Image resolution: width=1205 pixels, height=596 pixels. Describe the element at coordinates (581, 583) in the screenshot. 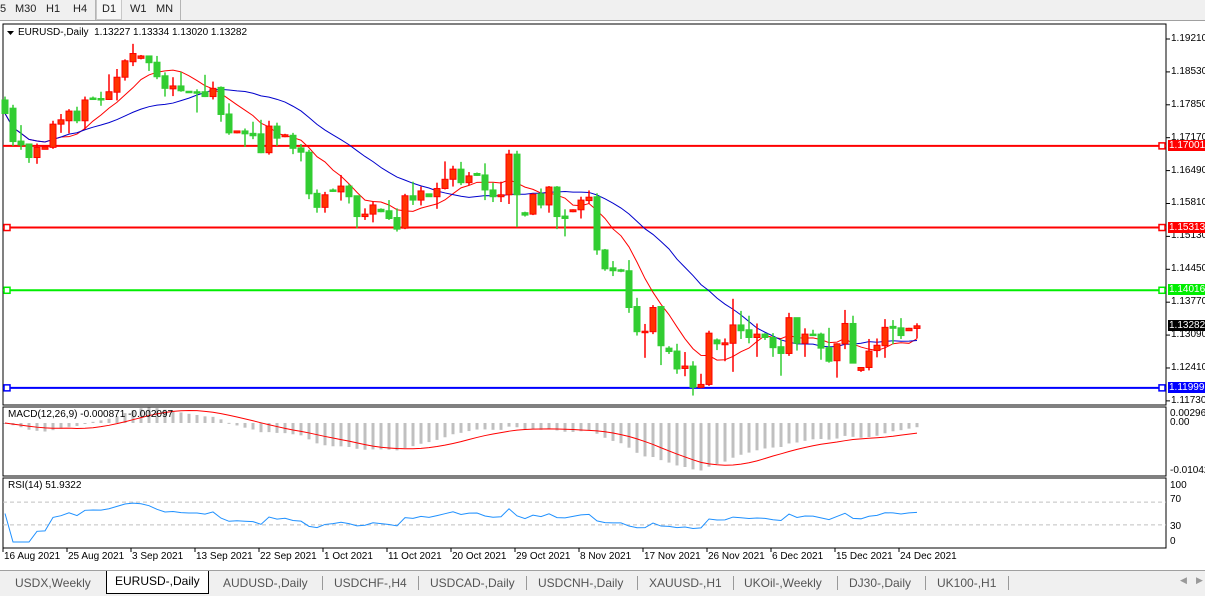

I see `tab-usdcnh-daily: USDCNH-,Daily` at that location.